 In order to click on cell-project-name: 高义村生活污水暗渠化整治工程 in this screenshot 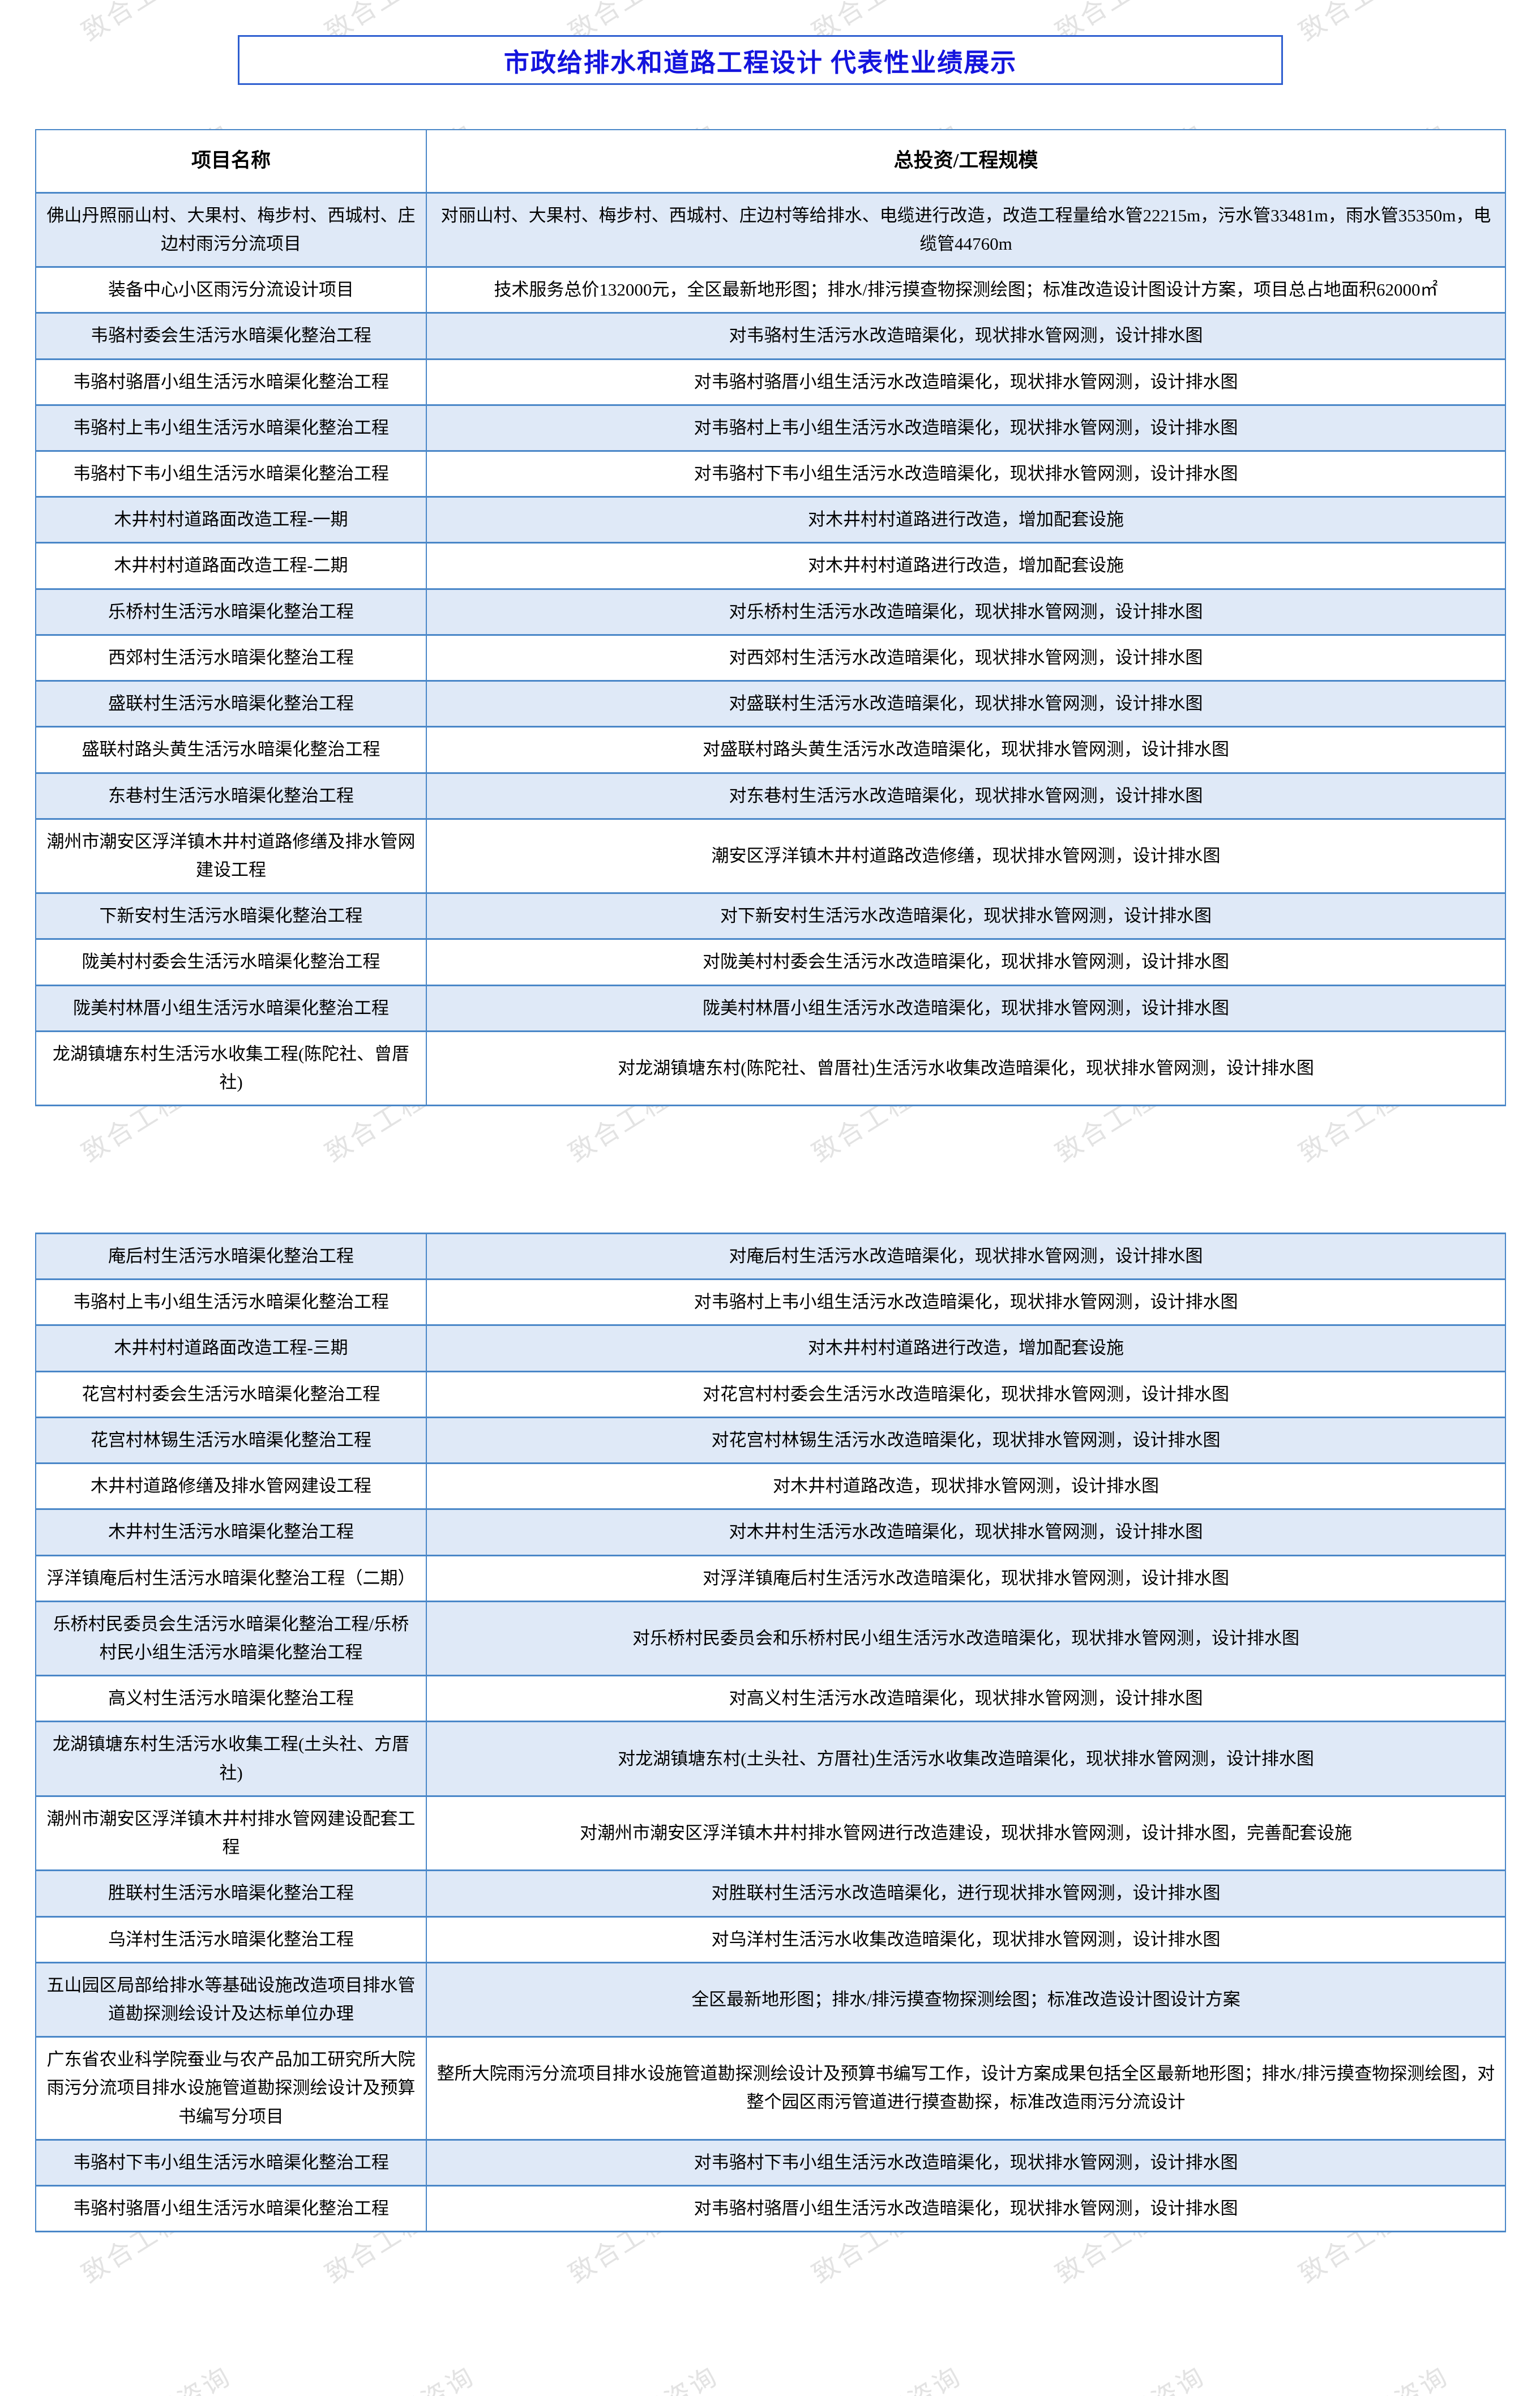, I will do `click(231, 1699)`.